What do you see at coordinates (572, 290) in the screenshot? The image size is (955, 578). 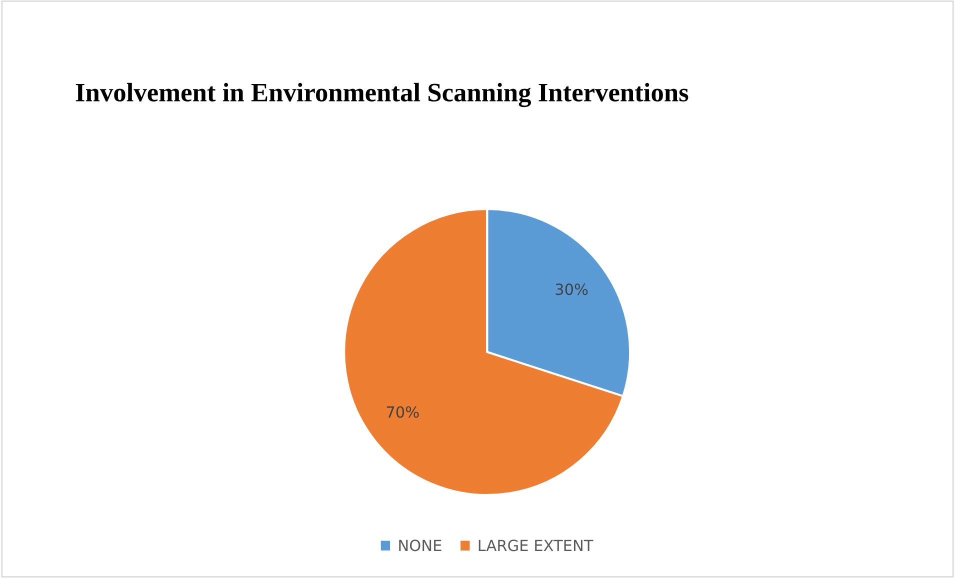 I see `data-label: 30%` at bounding box center [572, 290].